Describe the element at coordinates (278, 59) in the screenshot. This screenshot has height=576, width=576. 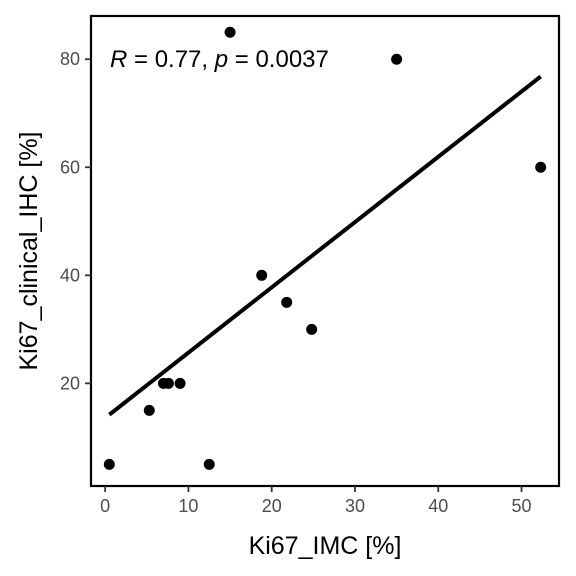
I see `annotation-p-value: = 0.0037` at that location.